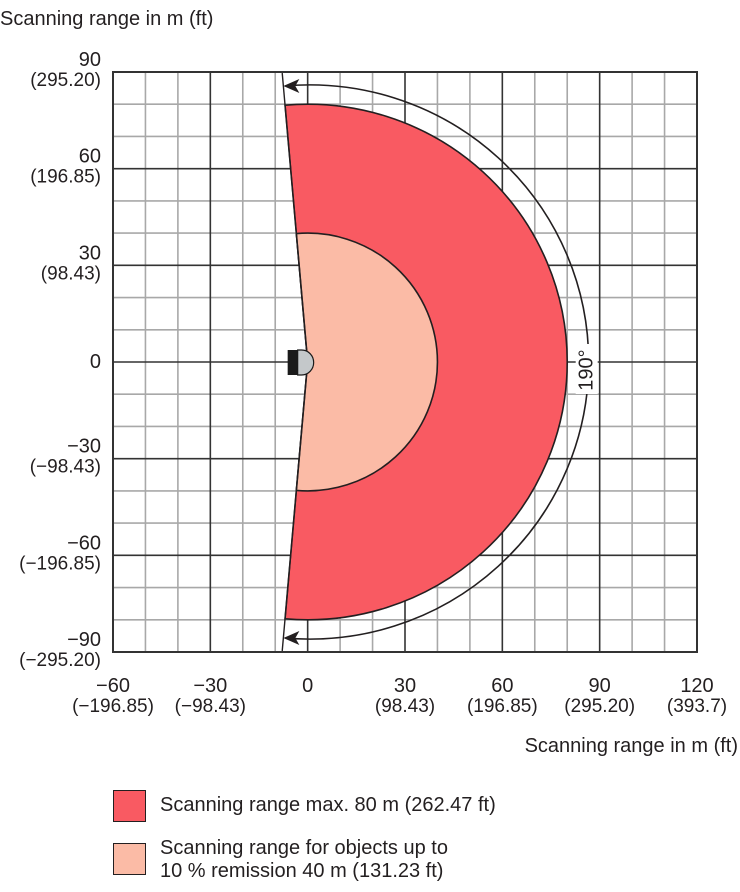 The image size is (740, 892). What do you see at coordinates (292, 362) in the screenshot?
I see `sensor-body-icon` at bounding box center [292, 362].